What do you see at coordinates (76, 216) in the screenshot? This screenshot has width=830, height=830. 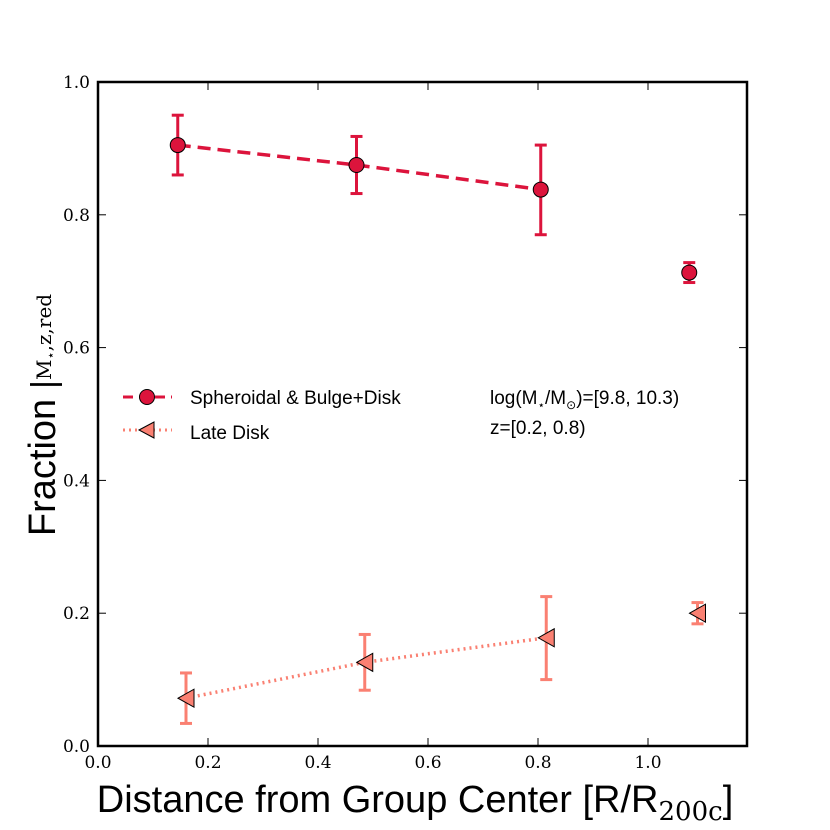 I see `y-tick-label: 0.8` at bounding box center [76, 216].